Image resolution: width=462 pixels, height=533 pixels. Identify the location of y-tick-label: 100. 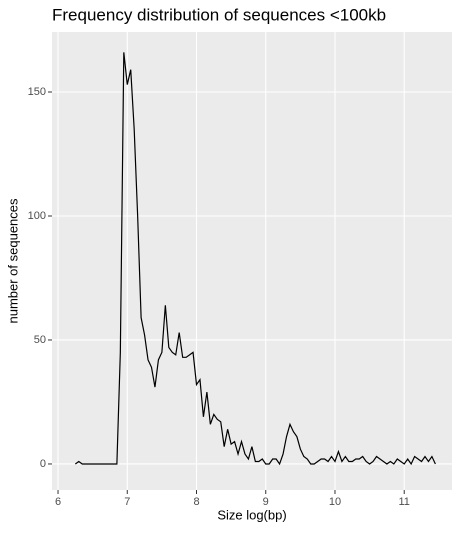
(37, 216).